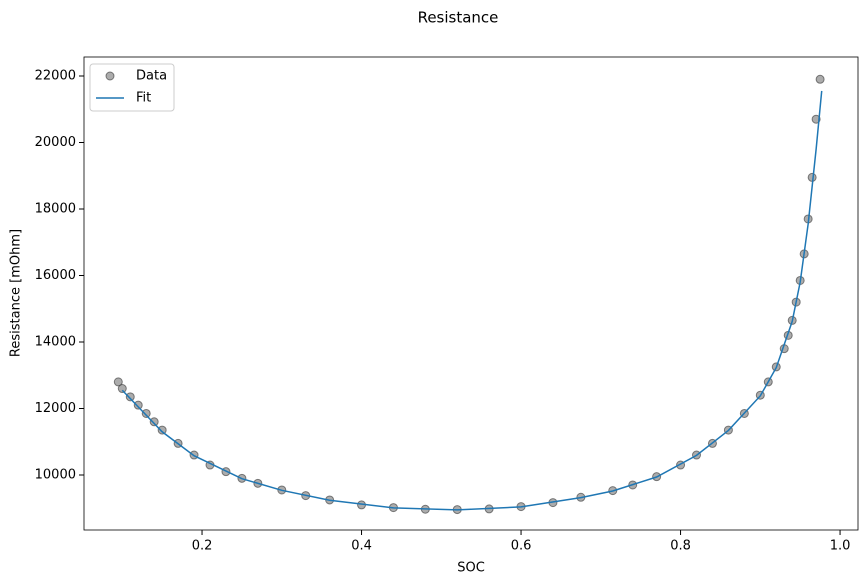  Describe the element at coordinates (143, 98) in the screenshot. I see `legend-label: Fit` at that location.